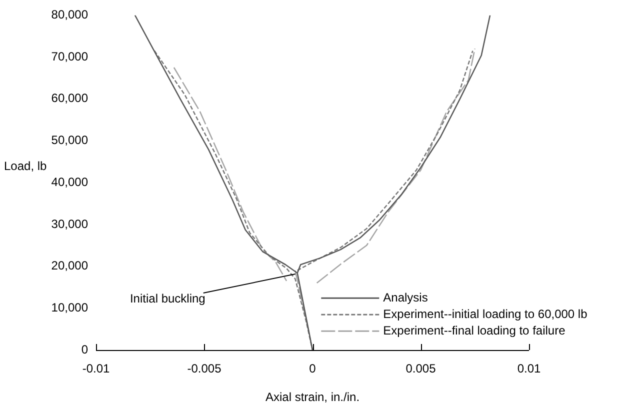 The height and width of the screenshot is (409, 640). Describe the element at coordinates (96, 369) in the screenshot. I see `x-tick-label: -0.01` at that location.